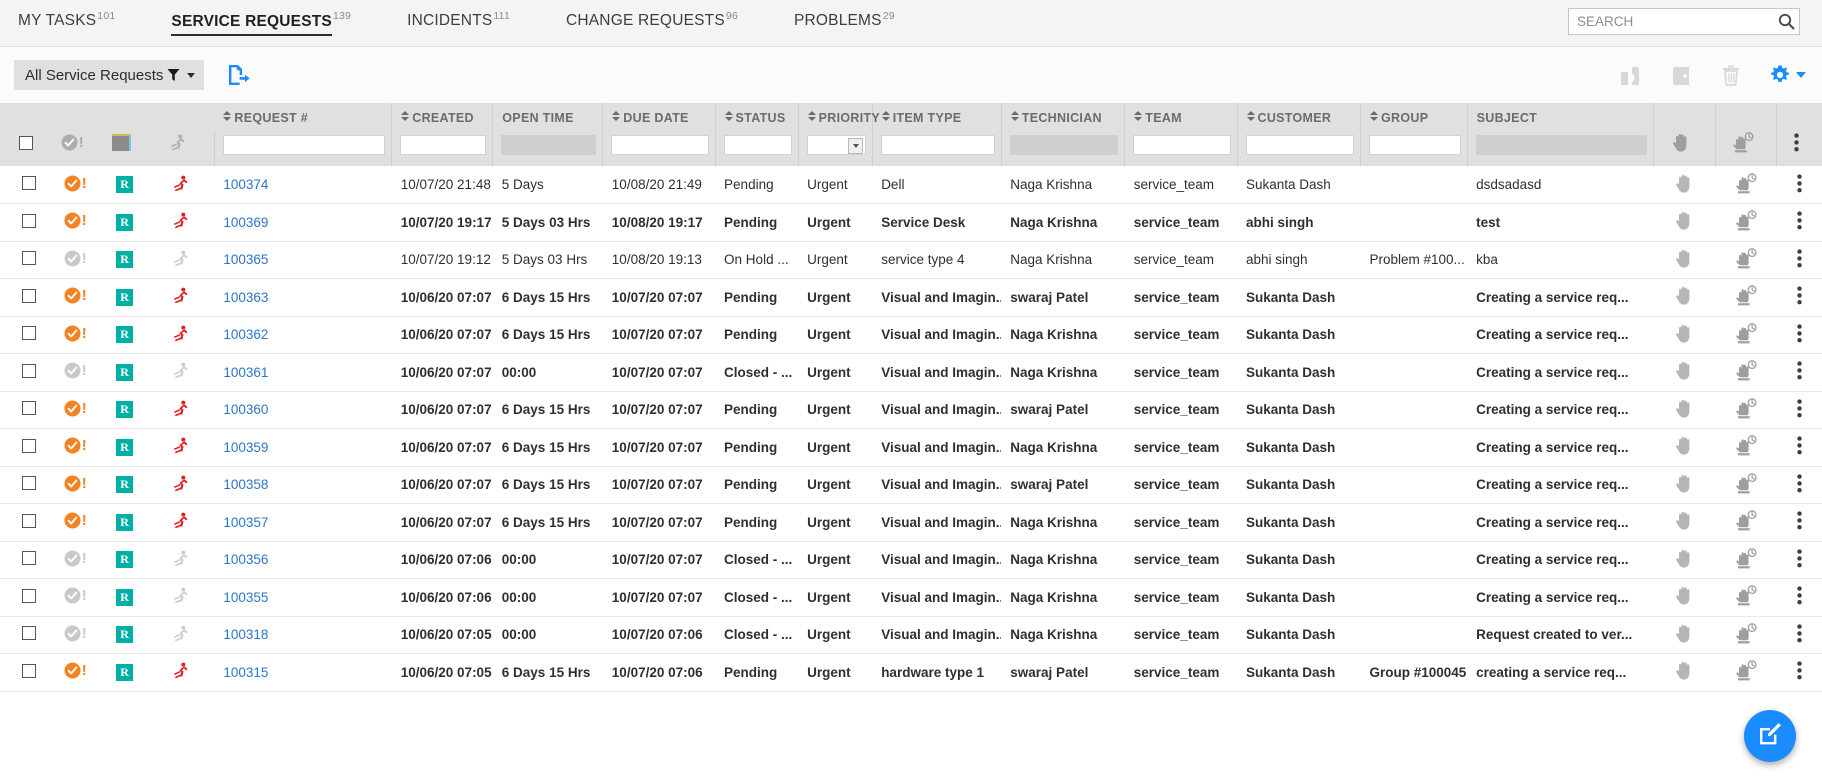  I want to click on merge-icon, so click(1631, 75).